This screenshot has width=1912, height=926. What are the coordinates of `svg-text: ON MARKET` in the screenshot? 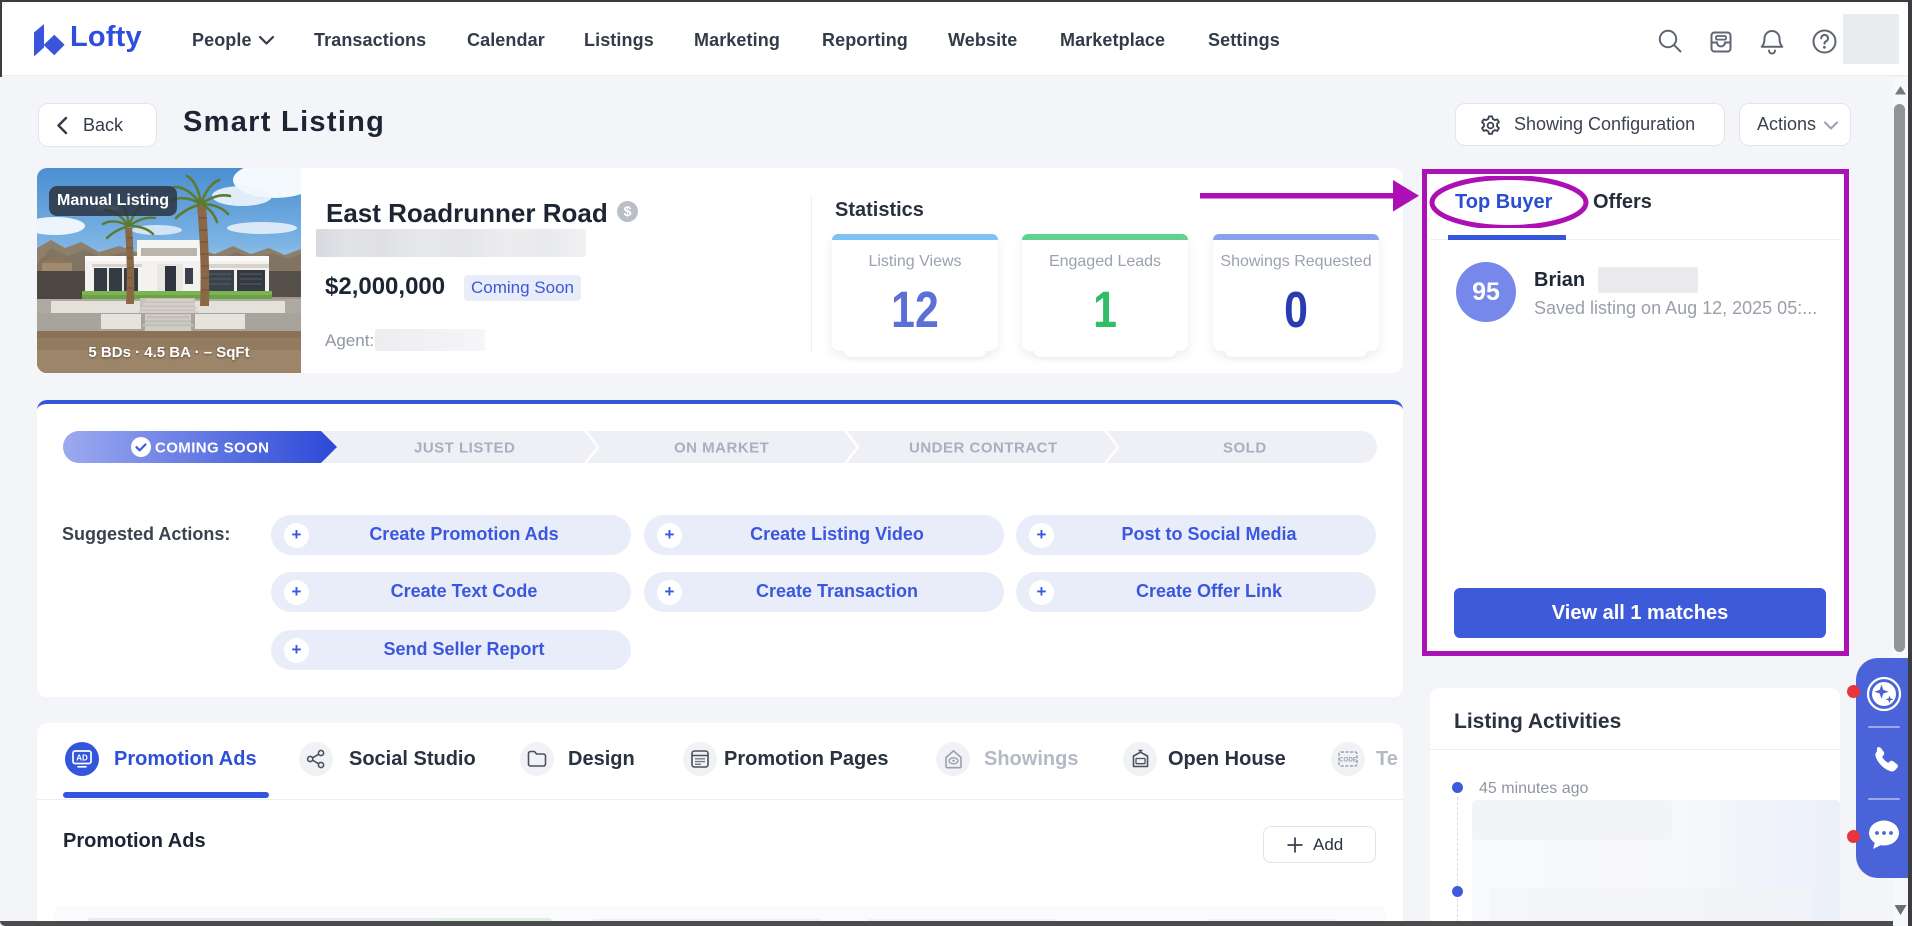 It's located at (721, 448).